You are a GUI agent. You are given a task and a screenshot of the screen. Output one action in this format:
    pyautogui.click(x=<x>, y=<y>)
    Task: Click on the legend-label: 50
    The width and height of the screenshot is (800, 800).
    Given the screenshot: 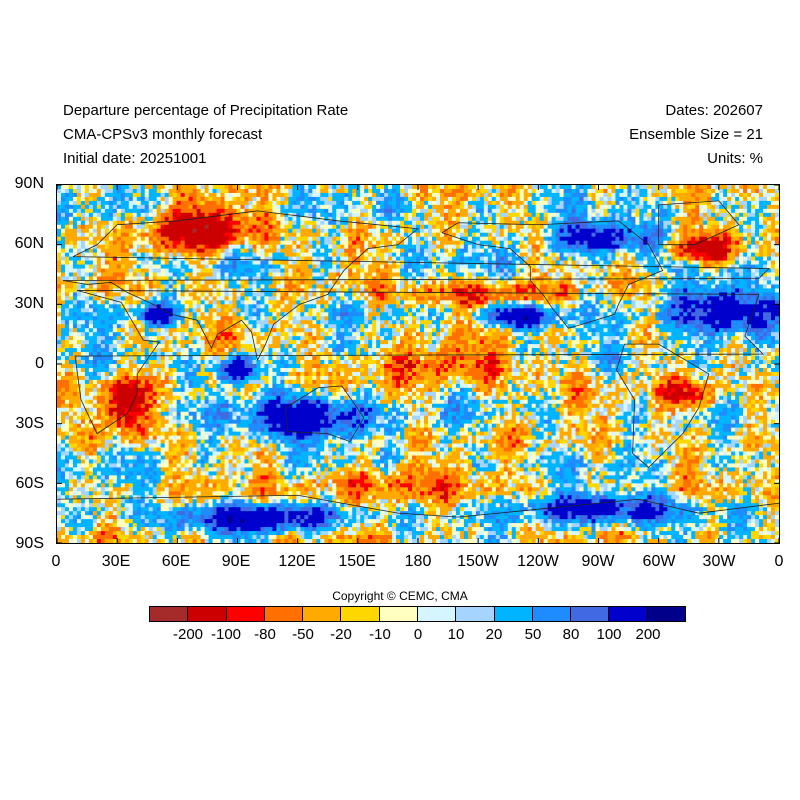 What is the action you would take?
    pyautogui.click(x=533, y=634)
    